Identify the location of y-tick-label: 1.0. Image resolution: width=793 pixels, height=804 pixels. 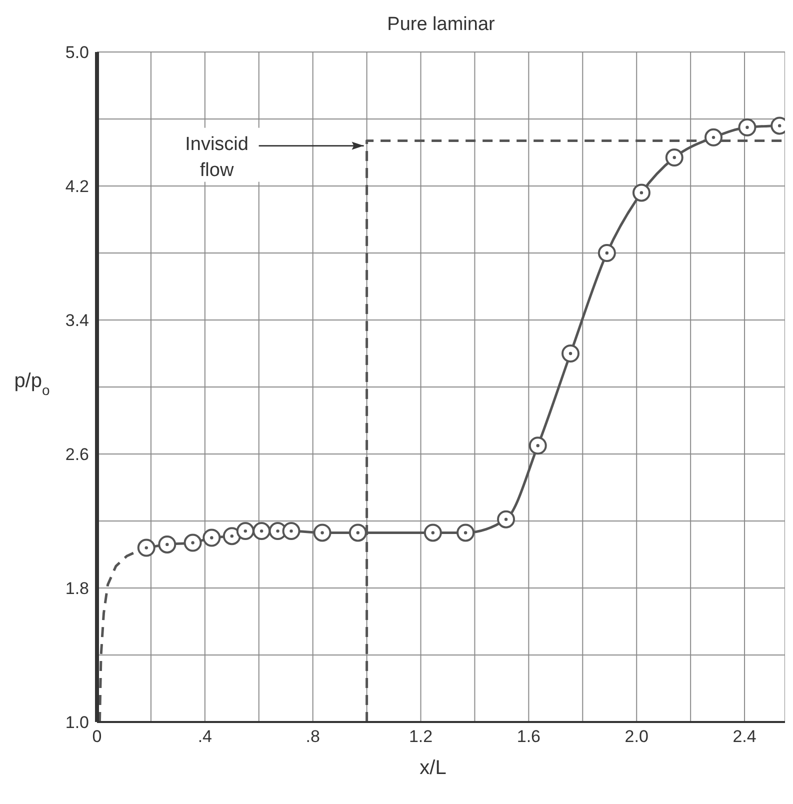
(77, 722).